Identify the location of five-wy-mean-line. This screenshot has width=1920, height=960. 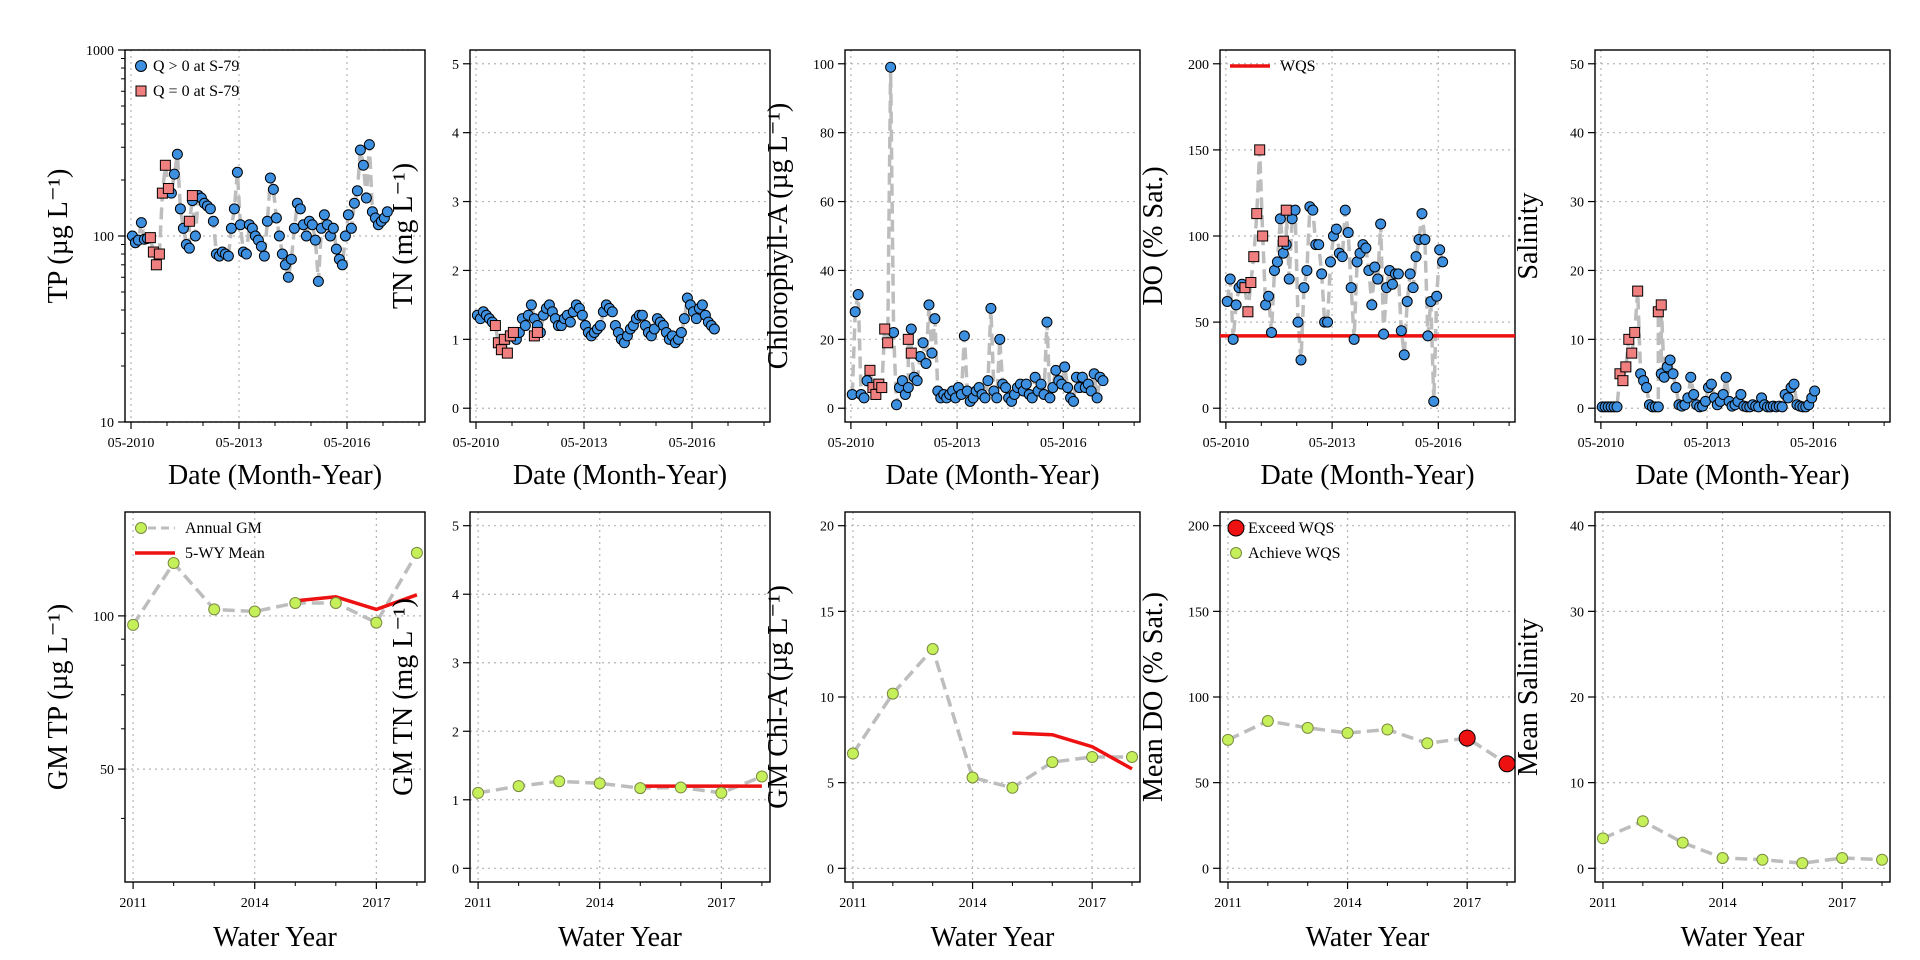
(1072, 751).